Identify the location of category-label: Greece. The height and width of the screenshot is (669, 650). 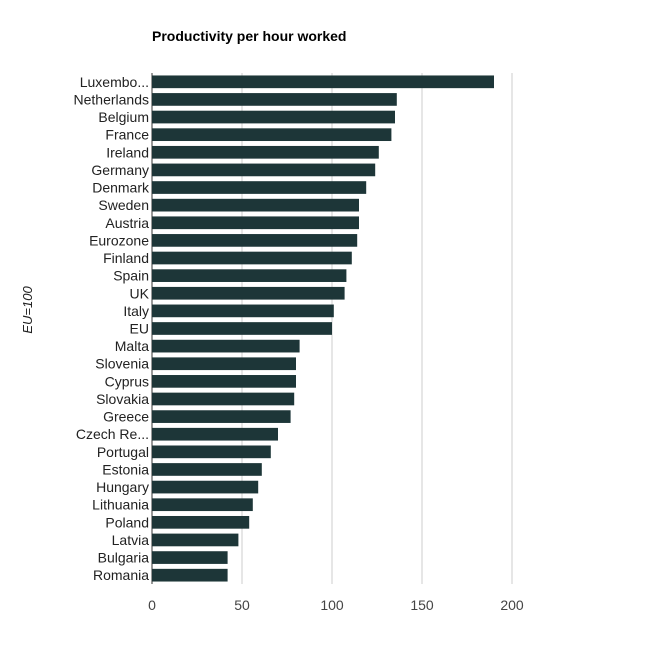
(126, 417).